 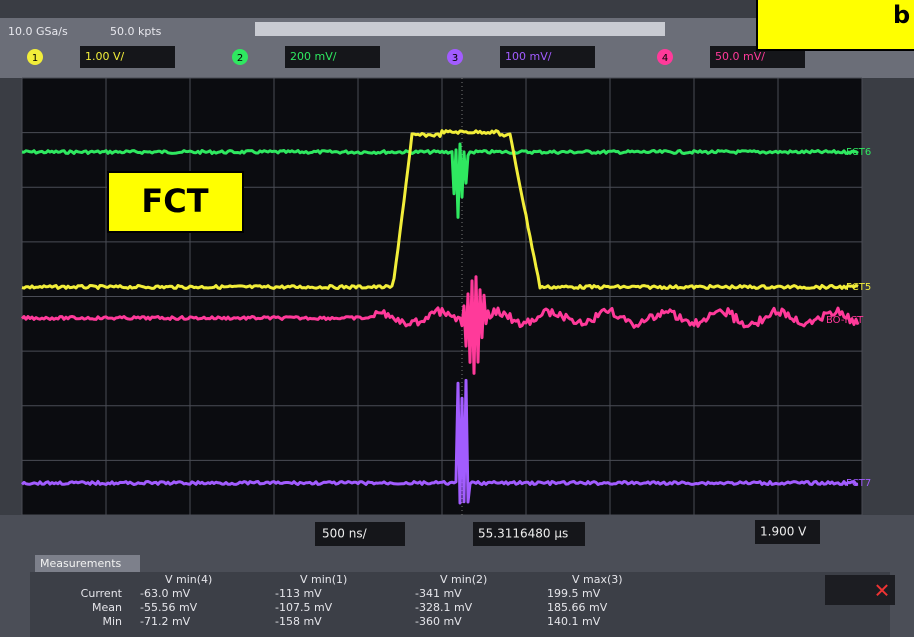 I want to click on channel-scale: 1.00 V/, so click(x=105, y=56).